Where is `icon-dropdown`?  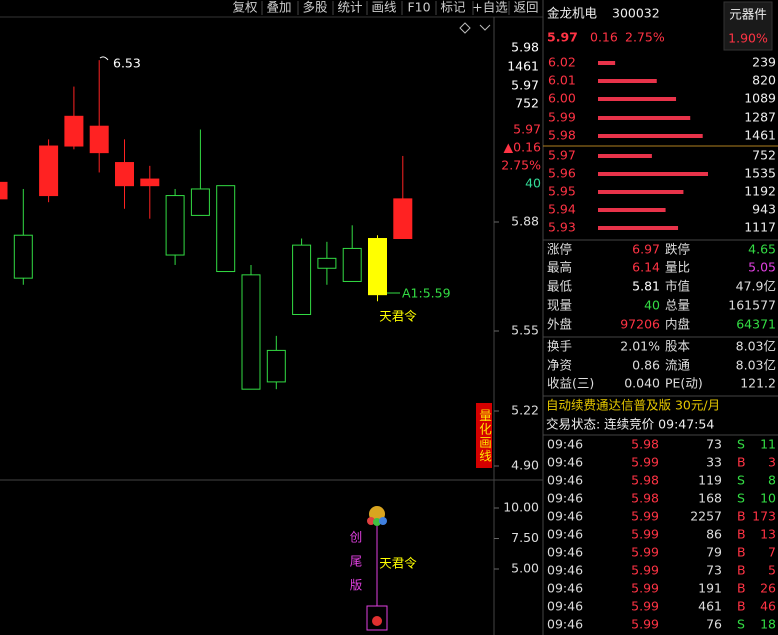
icon-dropdown is located at coordinates (485, 27).